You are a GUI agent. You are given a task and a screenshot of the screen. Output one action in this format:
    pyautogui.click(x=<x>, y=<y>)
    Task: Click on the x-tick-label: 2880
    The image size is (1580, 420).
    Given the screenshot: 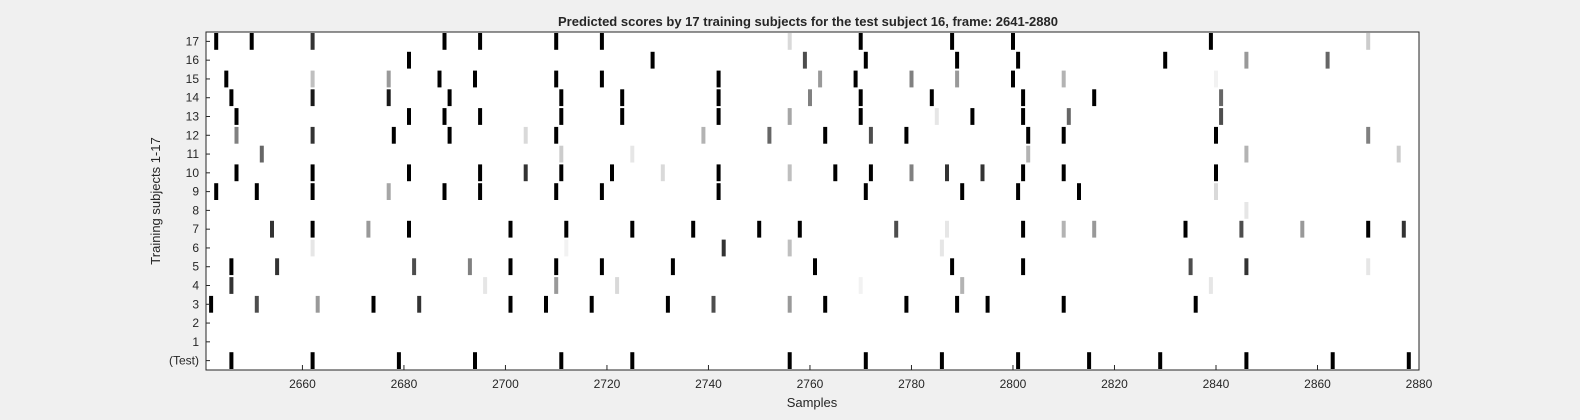 What is the action you would take?
    pyautogui.click(x=1419, y=384)
    